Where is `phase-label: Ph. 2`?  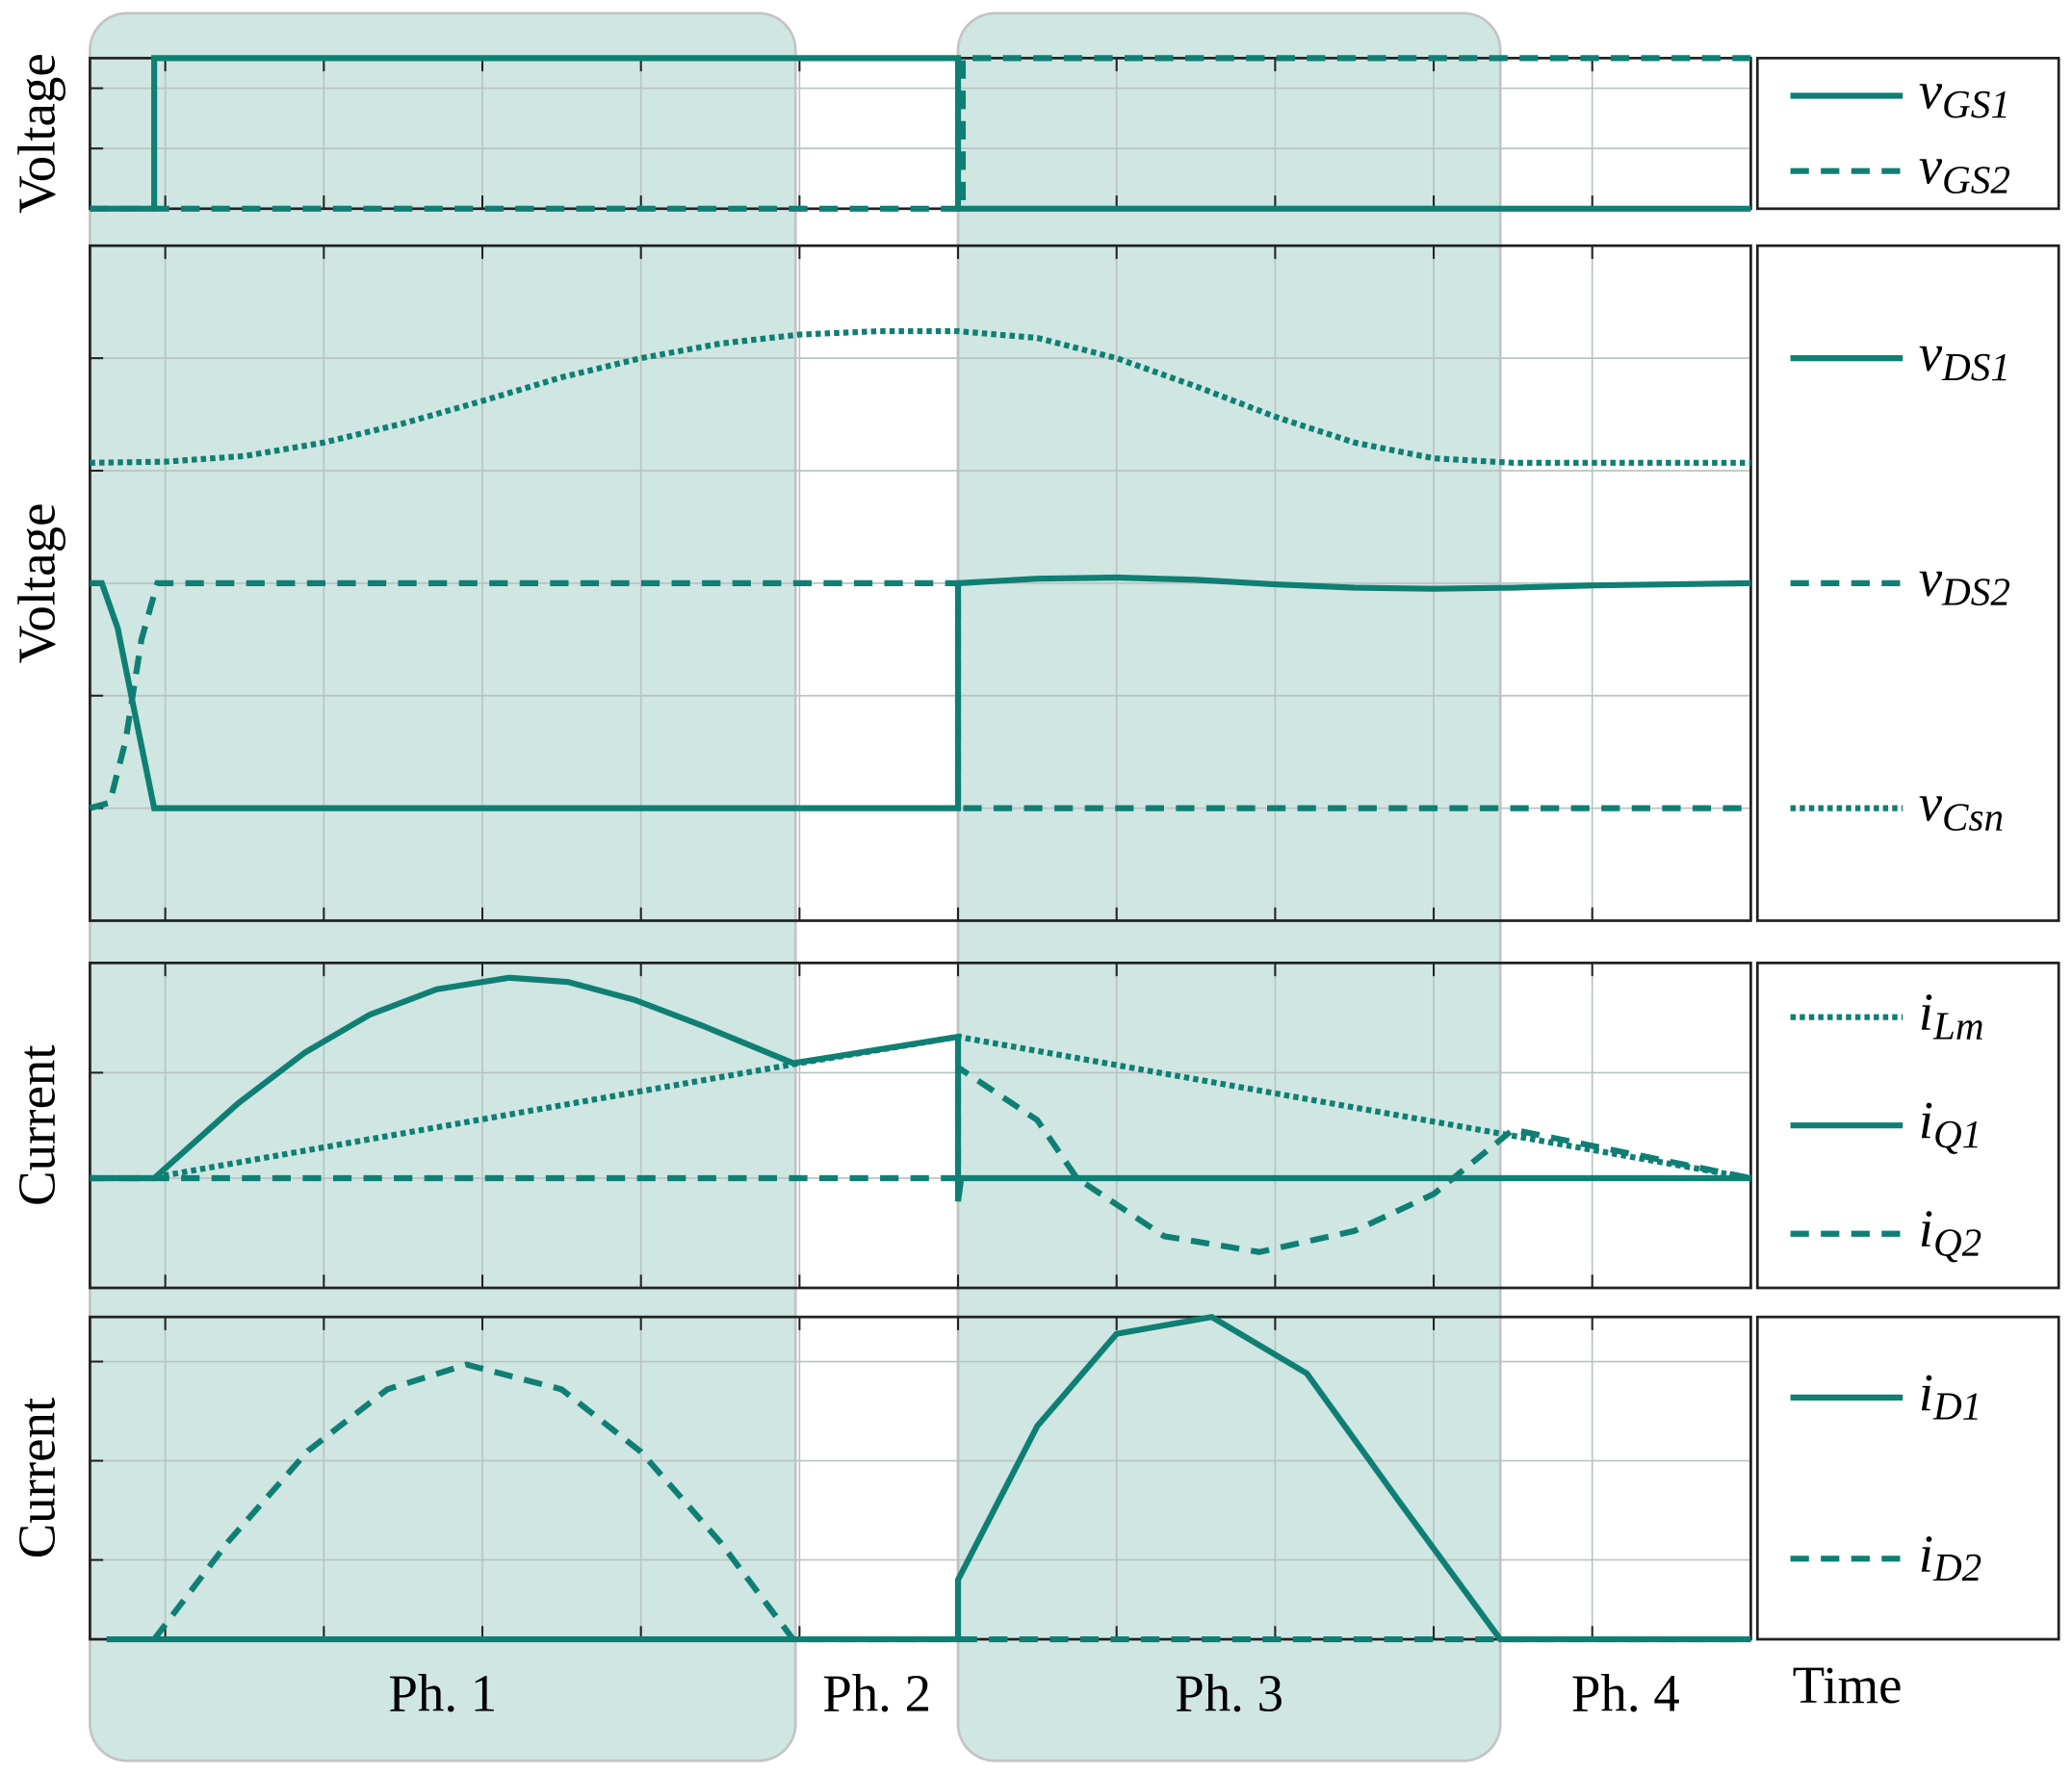
phase-label: Ph. 2 is located at coordinates (876, 1692).